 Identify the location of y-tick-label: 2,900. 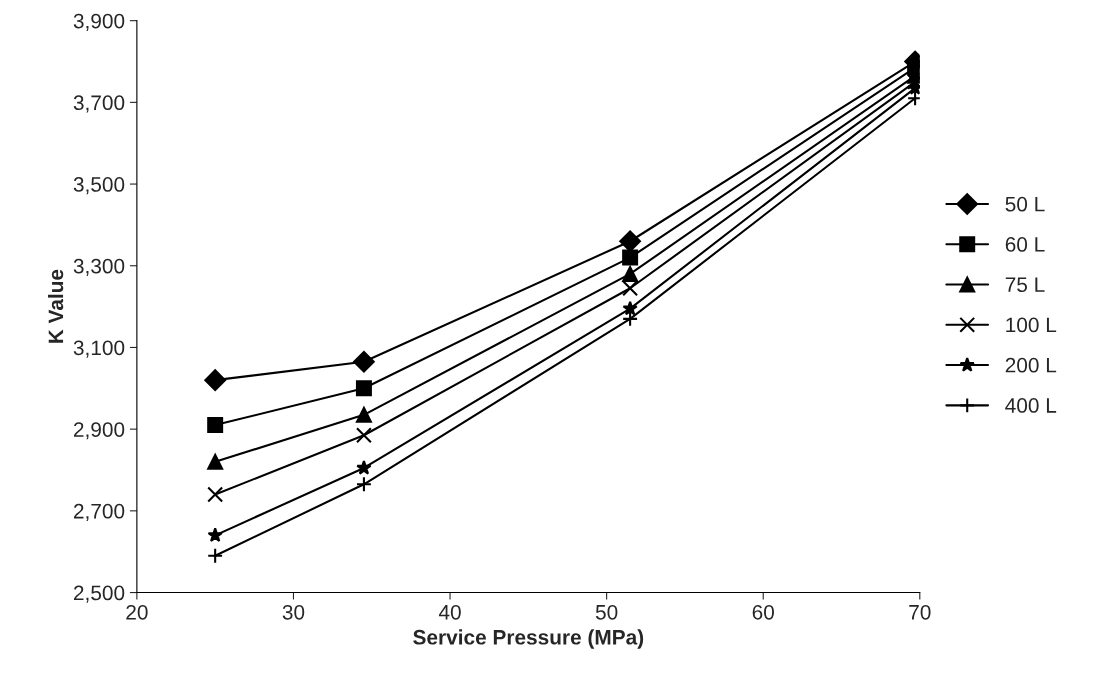
(99, 431).